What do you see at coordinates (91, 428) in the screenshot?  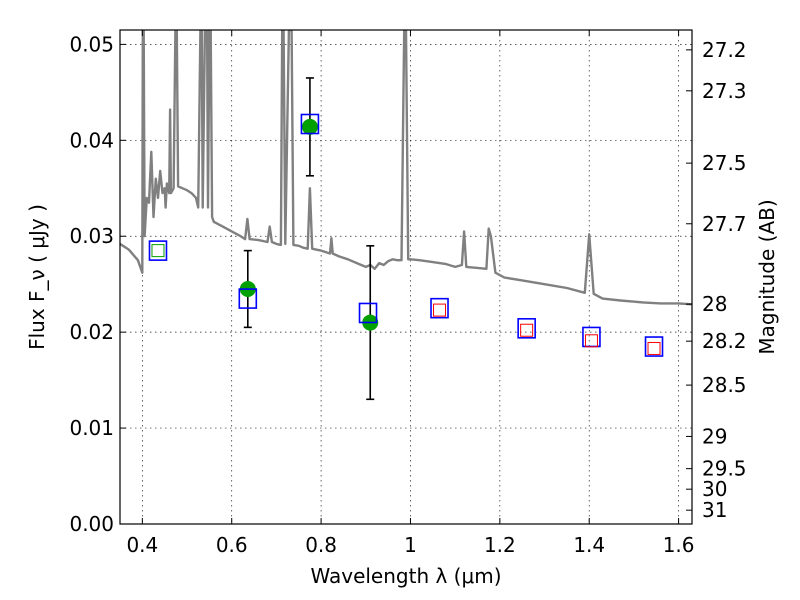 I see `y-tick-label: 0.01` at bounding box center [91, 428].